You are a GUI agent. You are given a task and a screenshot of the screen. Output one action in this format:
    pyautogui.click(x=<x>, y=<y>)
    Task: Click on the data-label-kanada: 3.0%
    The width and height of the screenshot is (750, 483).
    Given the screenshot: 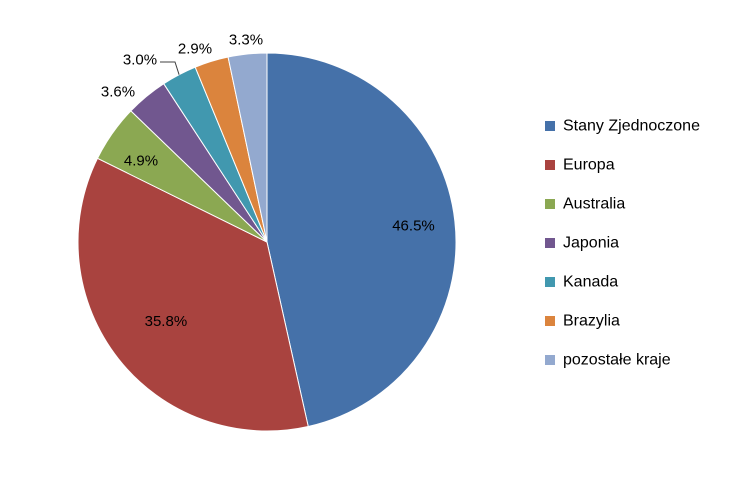 What is the action you would take?
    pyautogui.click(x=140, y=60)
    